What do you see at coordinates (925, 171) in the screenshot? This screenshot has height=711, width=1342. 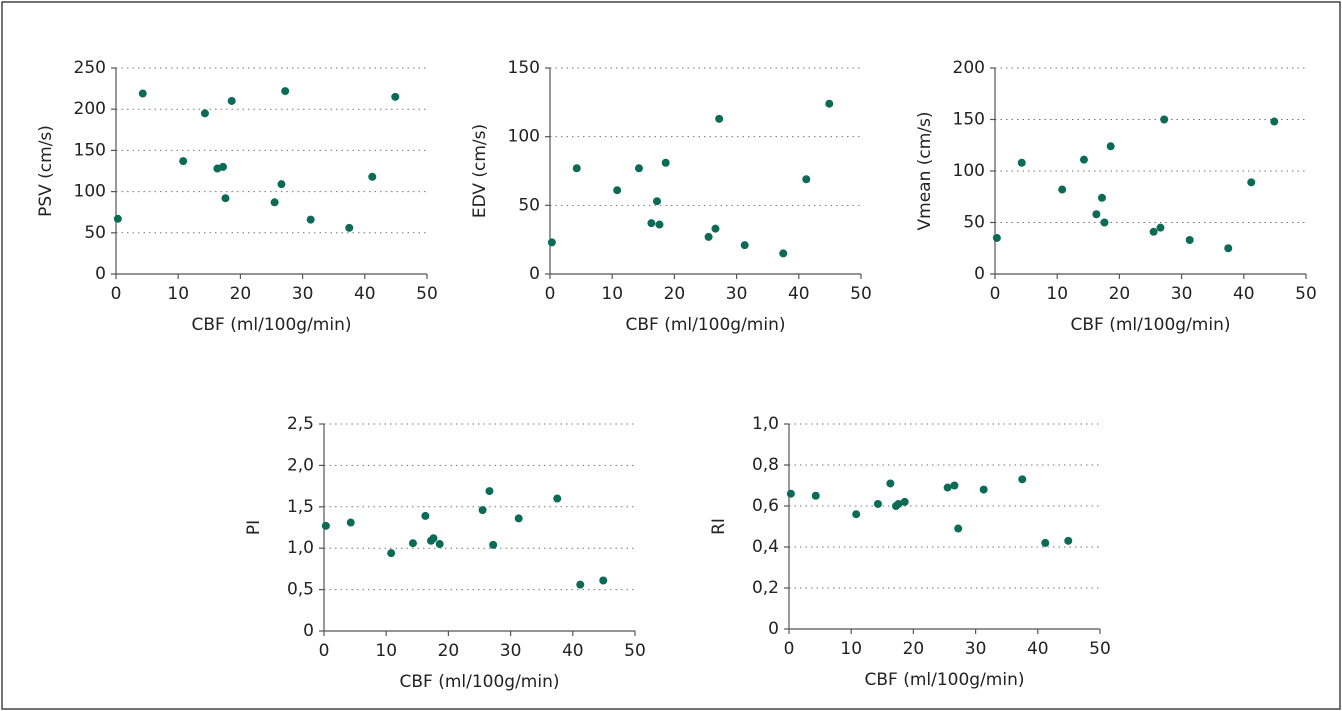 I see `y-axis-title: Vmean (cm/s)` at bounding box center [925, 171].